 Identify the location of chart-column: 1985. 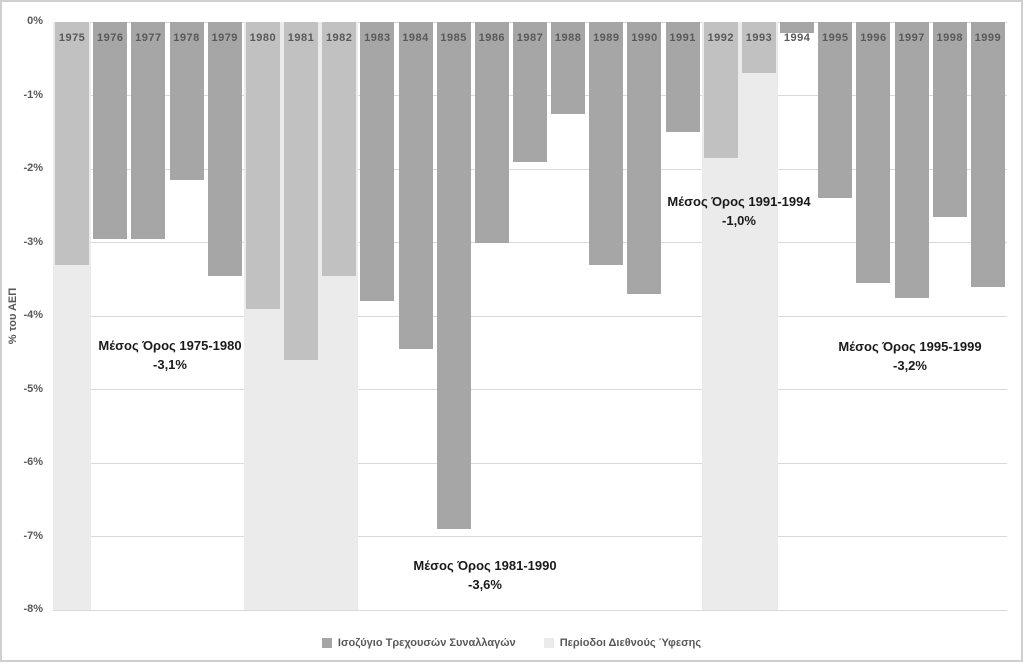
(454, 316).